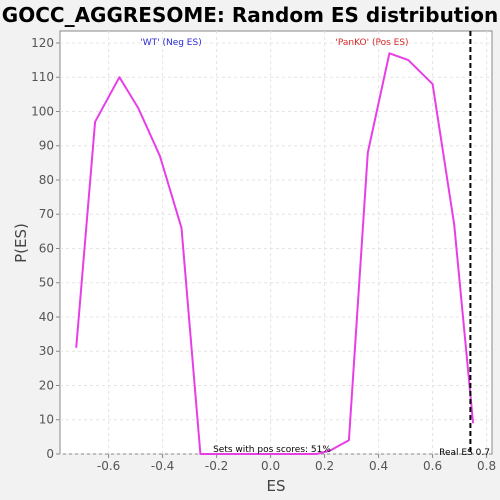 Image resolution: width=500 pixels, height=500 pixels. Describe the element at coordinates (108, 466) in the screenshot. I see `x-tick-label: -0.6` at that location.